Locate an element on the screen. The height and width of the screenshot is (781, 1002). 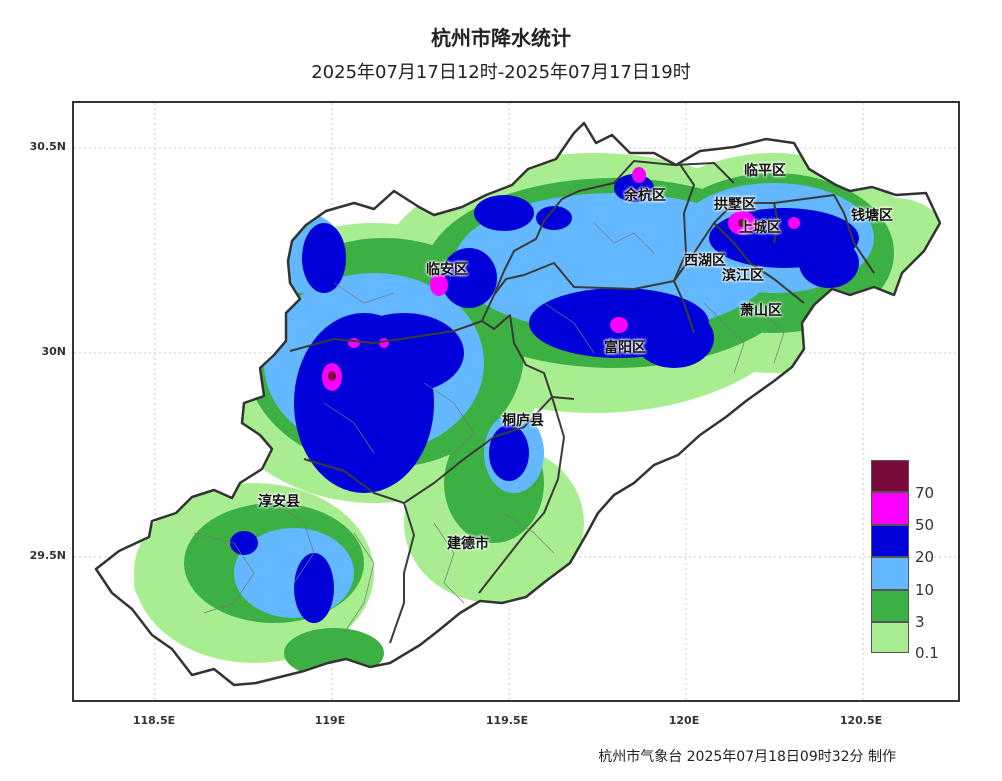
label-shangcheng: 上城区 is located at coordinates (760, 228).